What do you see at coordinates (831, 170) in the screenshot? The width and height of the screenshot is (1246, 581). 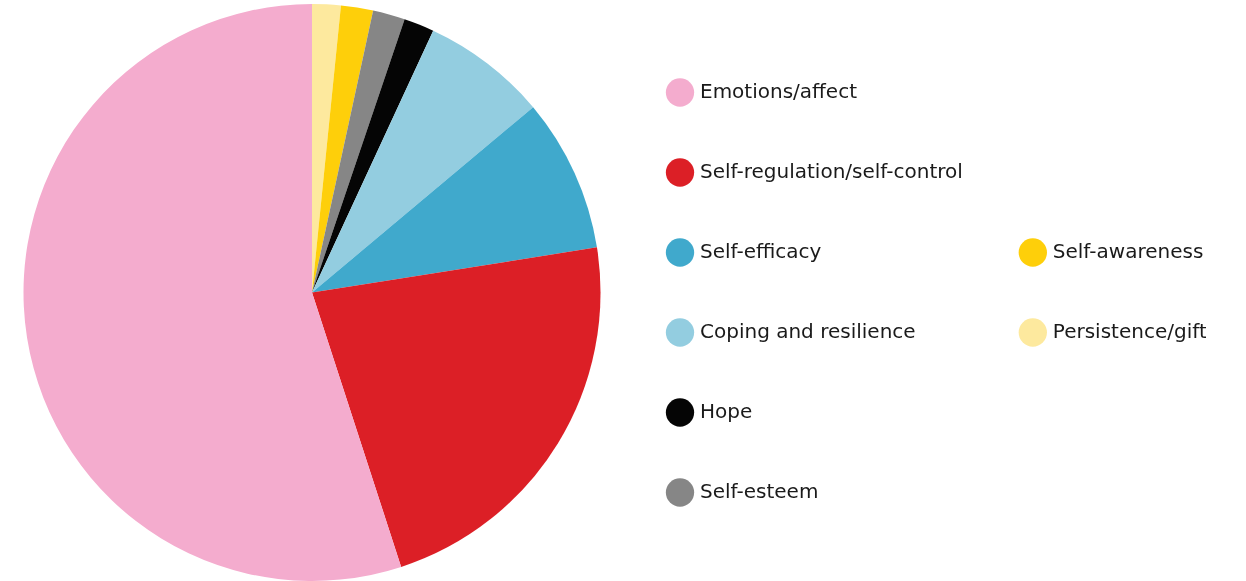 I see `legend-label: Self-regulation/self-control` at bounding box center [831, 170].